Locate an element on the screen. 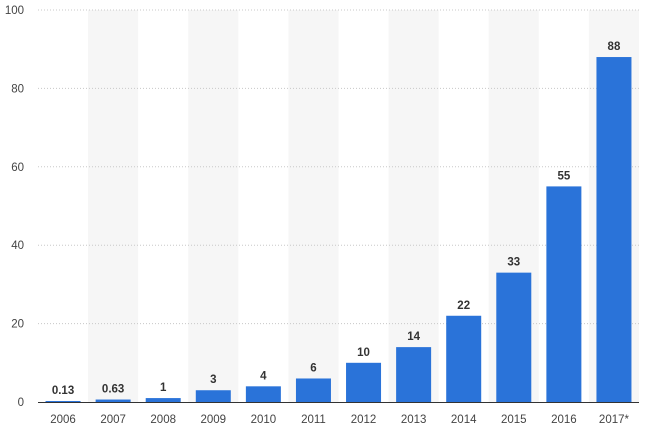 This screenshot has width=654, height=439. y-axis-tick-labels: 0 20 40 60 80 100 is located at coordinates (14, 207).